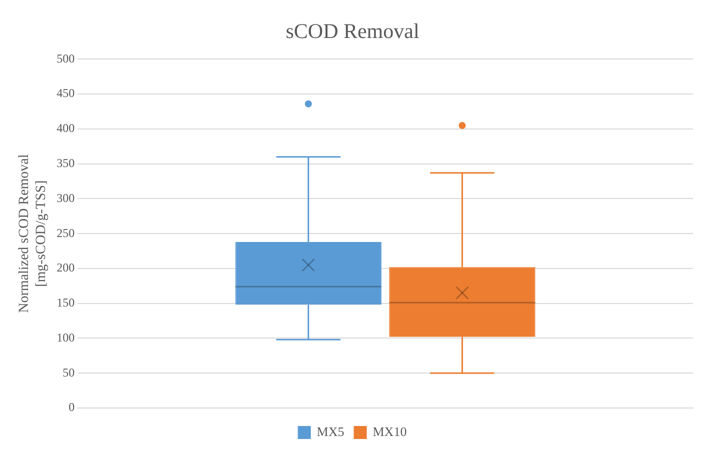  I want to click on legend-label: MX10, so click(389, 431).